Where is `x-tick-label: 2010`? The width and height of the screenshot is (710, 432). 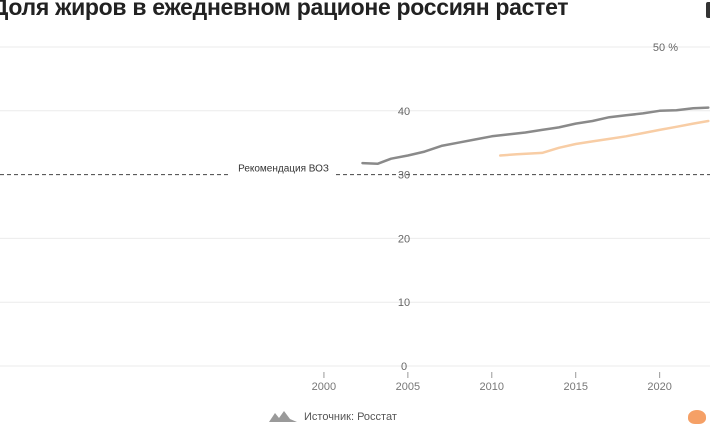
x-tick-label: 2010 is located at coordinates (492, 387).